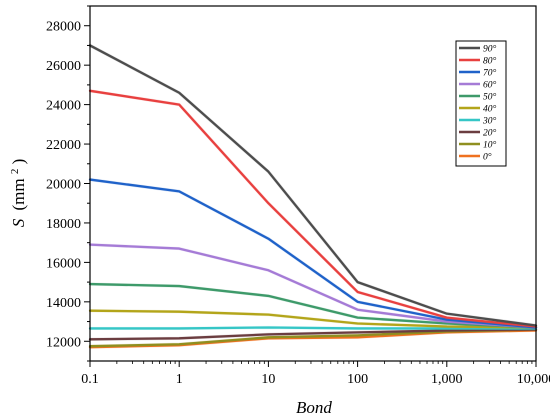 The image size is (550, 420). What do you see at coordinates (63, 185) in the screenshot?
I see `y-tick-label: 20000` at bounding box center [63, 185].